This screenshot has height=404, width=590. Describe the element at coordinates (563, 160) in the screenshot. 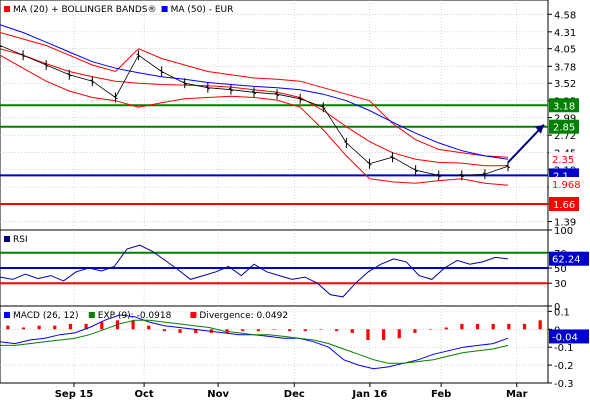

I see `value-tag-label: 2.35` at that location.